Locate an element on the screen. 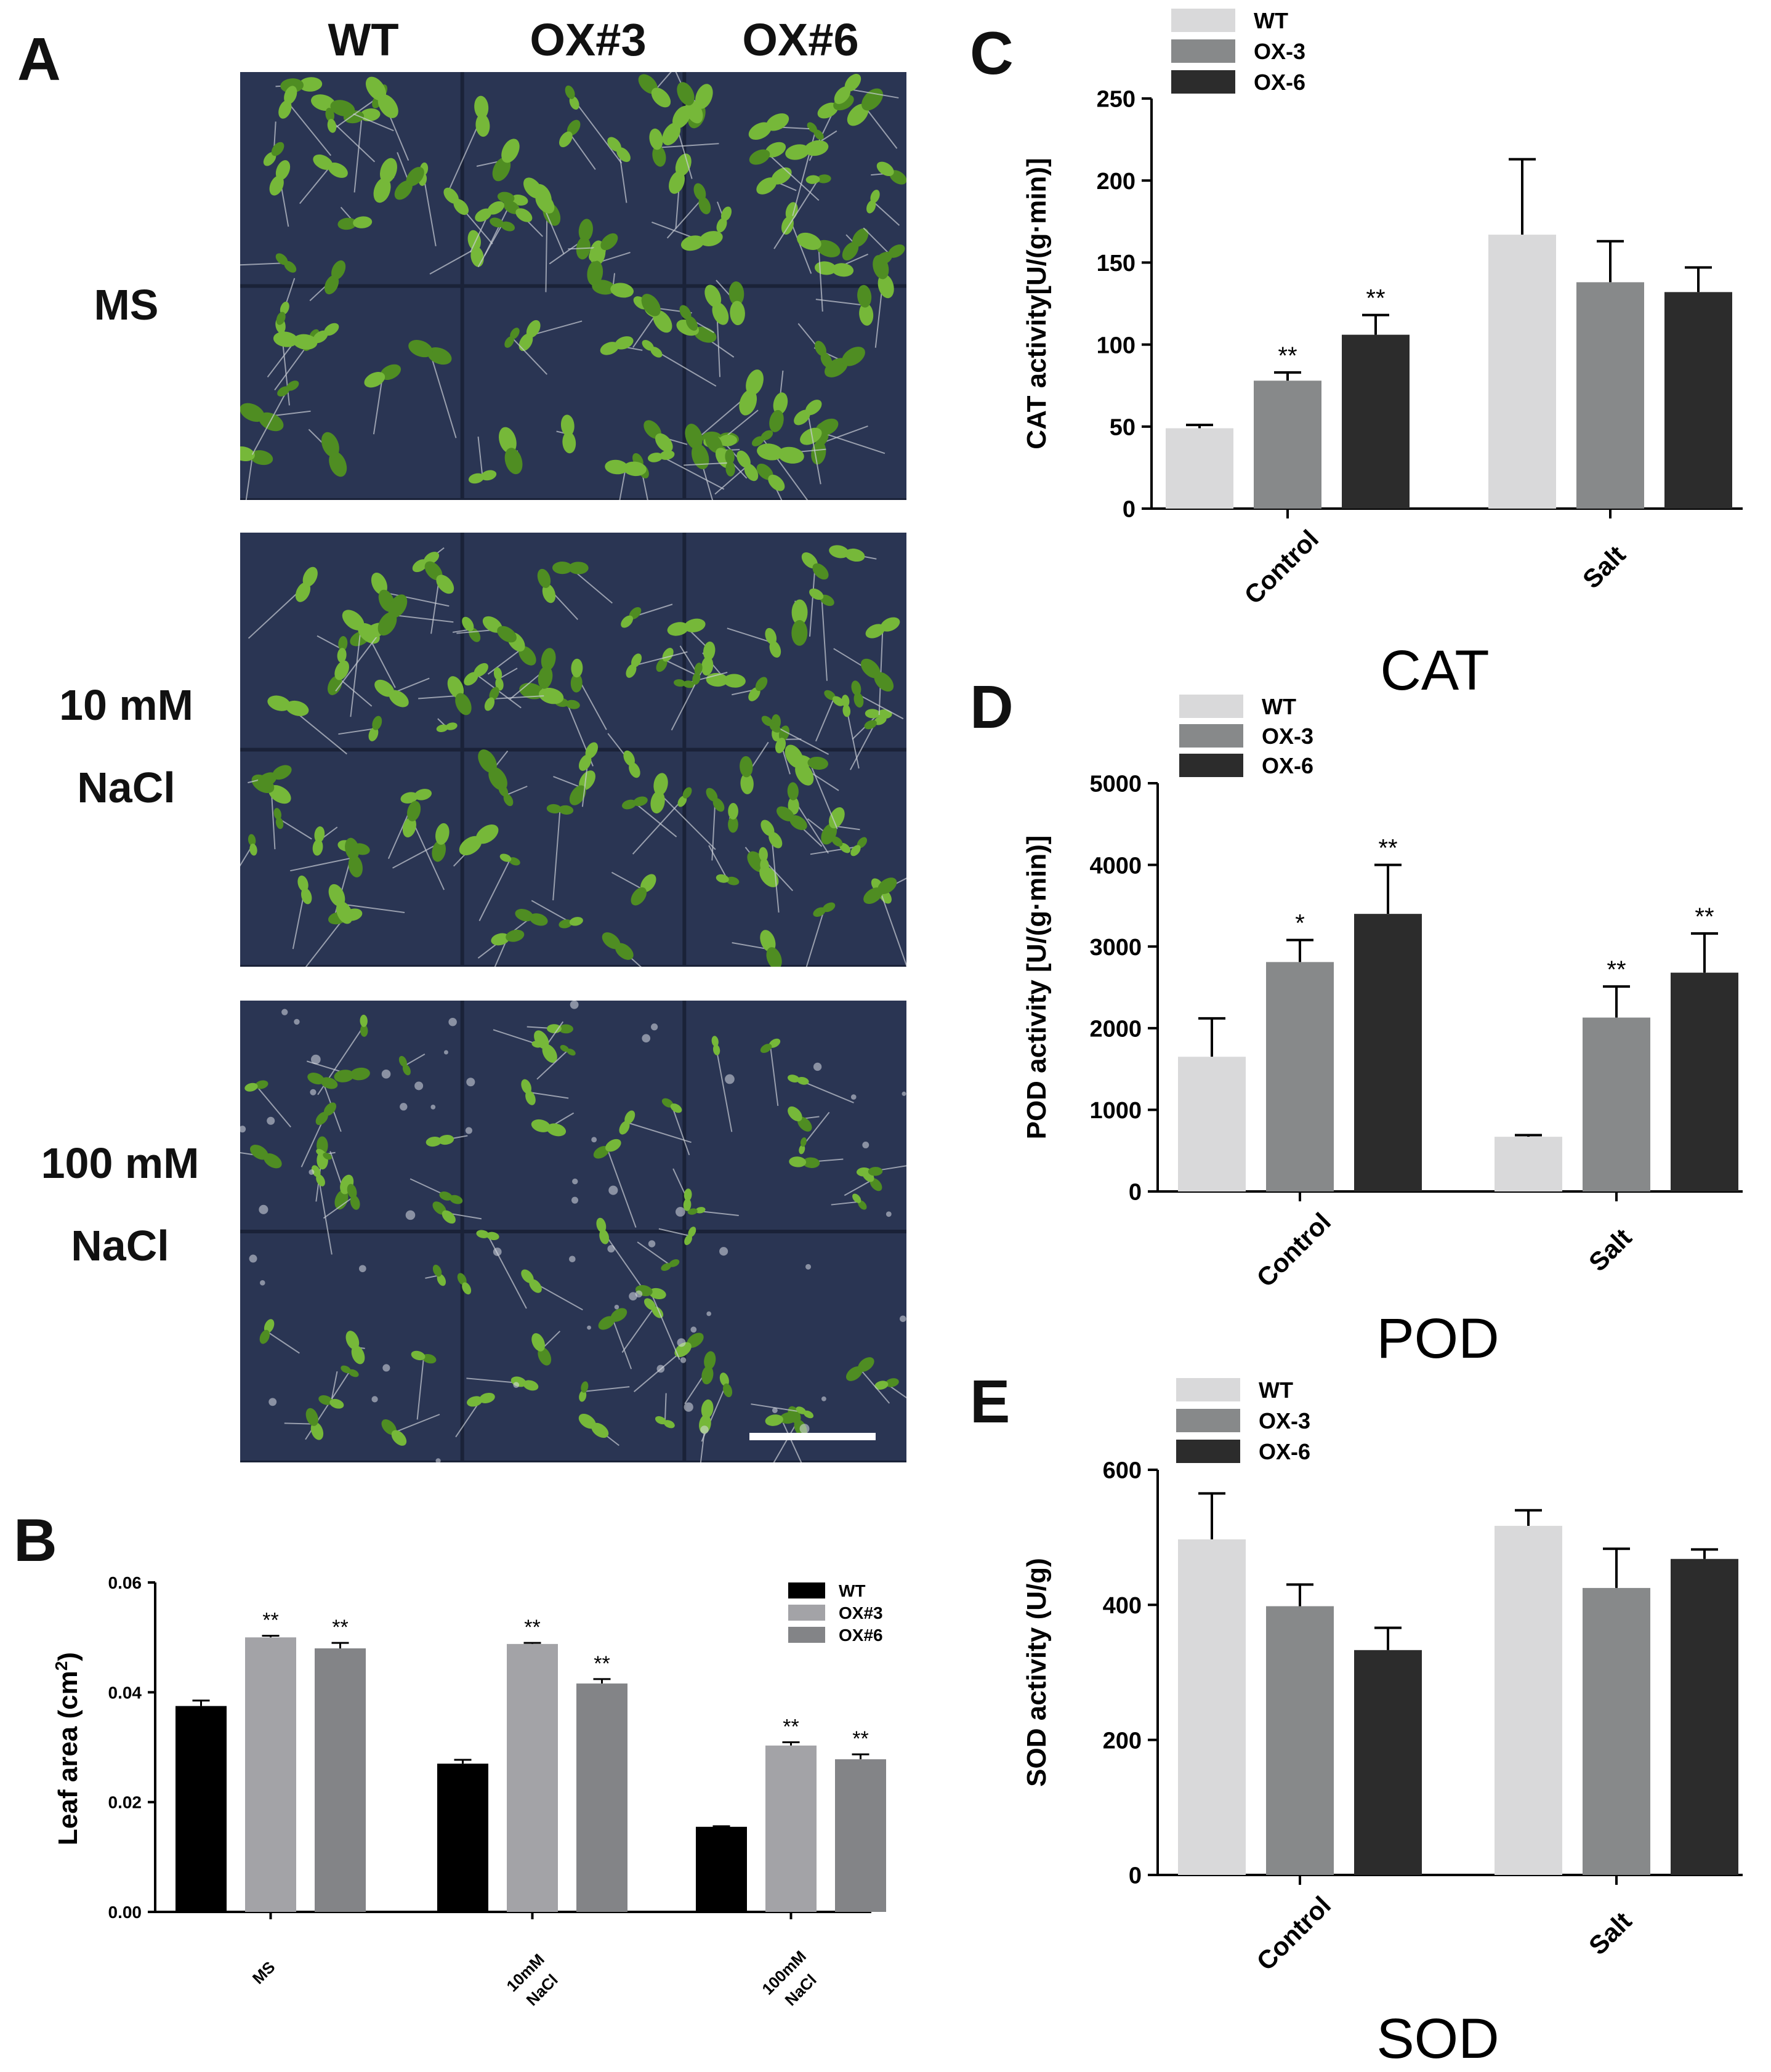 The height and width of the screenshot is (2072, 1771). significance-mark: ** is located at coordinates (340, 1628).